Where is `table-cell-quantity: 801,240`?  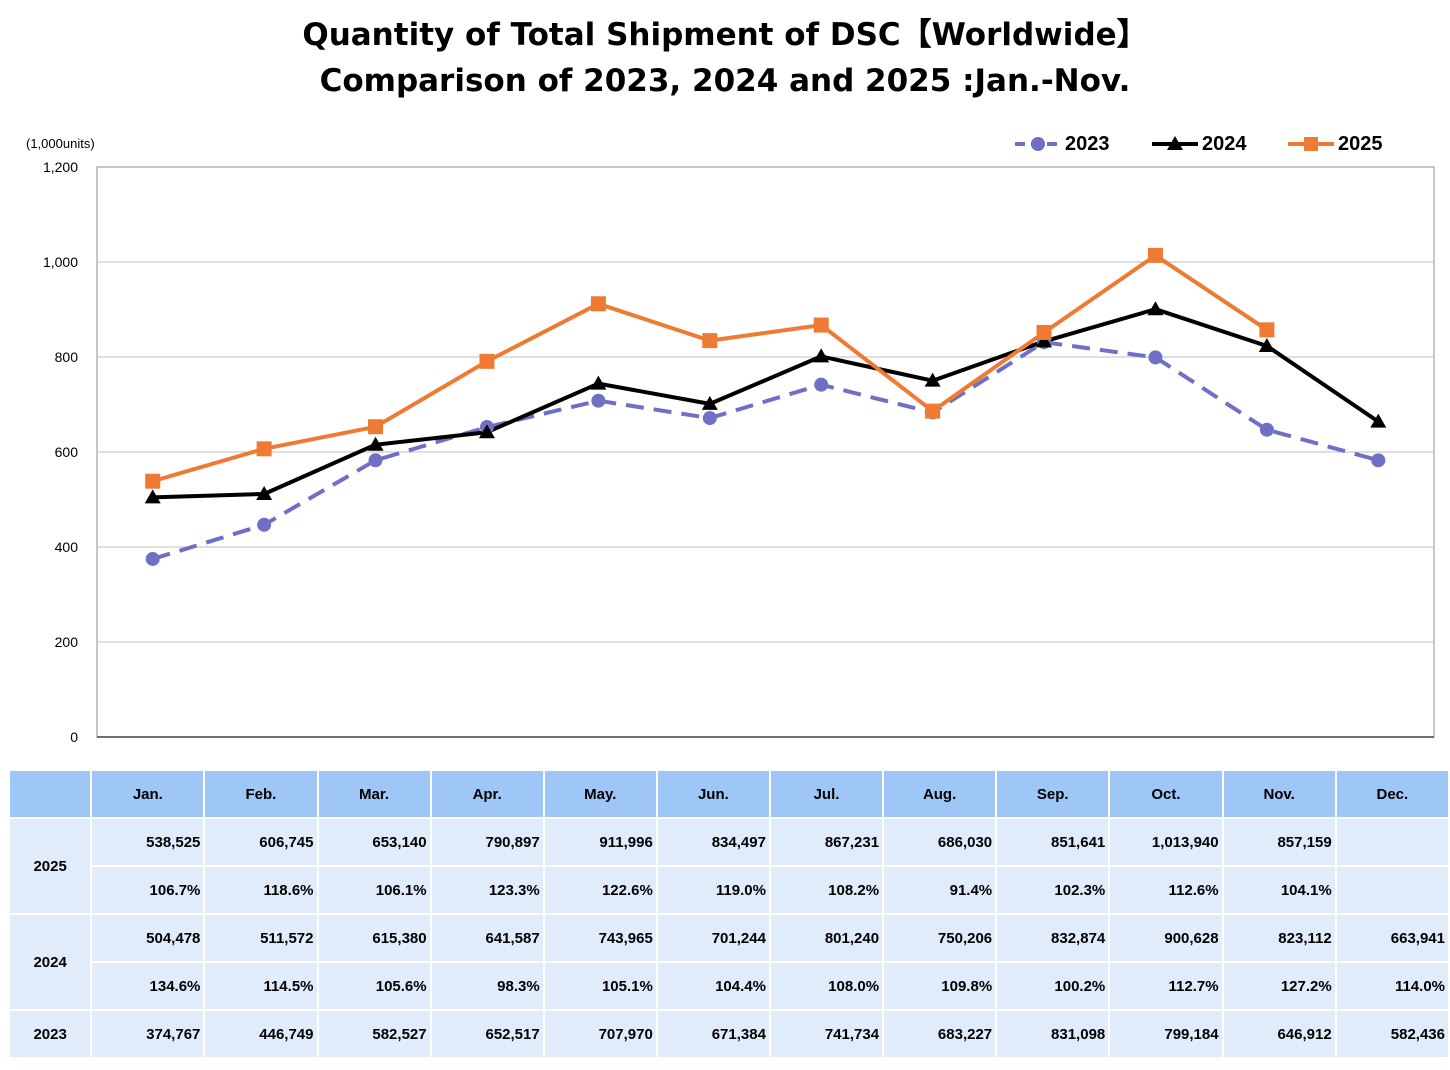 table-cell-quantity: 801,240 is located at coordinates (826, 938).